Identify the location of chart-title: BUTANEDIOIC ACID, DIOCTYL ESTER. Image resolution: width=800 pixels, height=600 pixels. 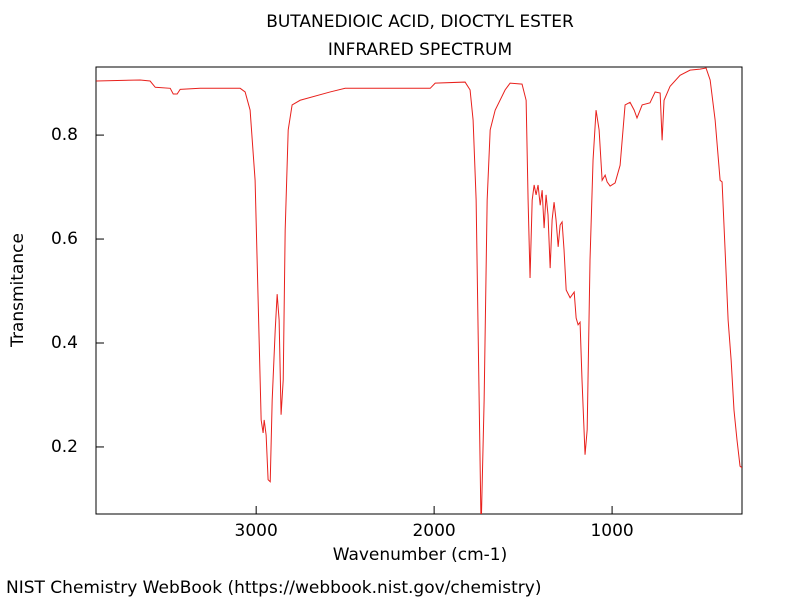
(420, 22).